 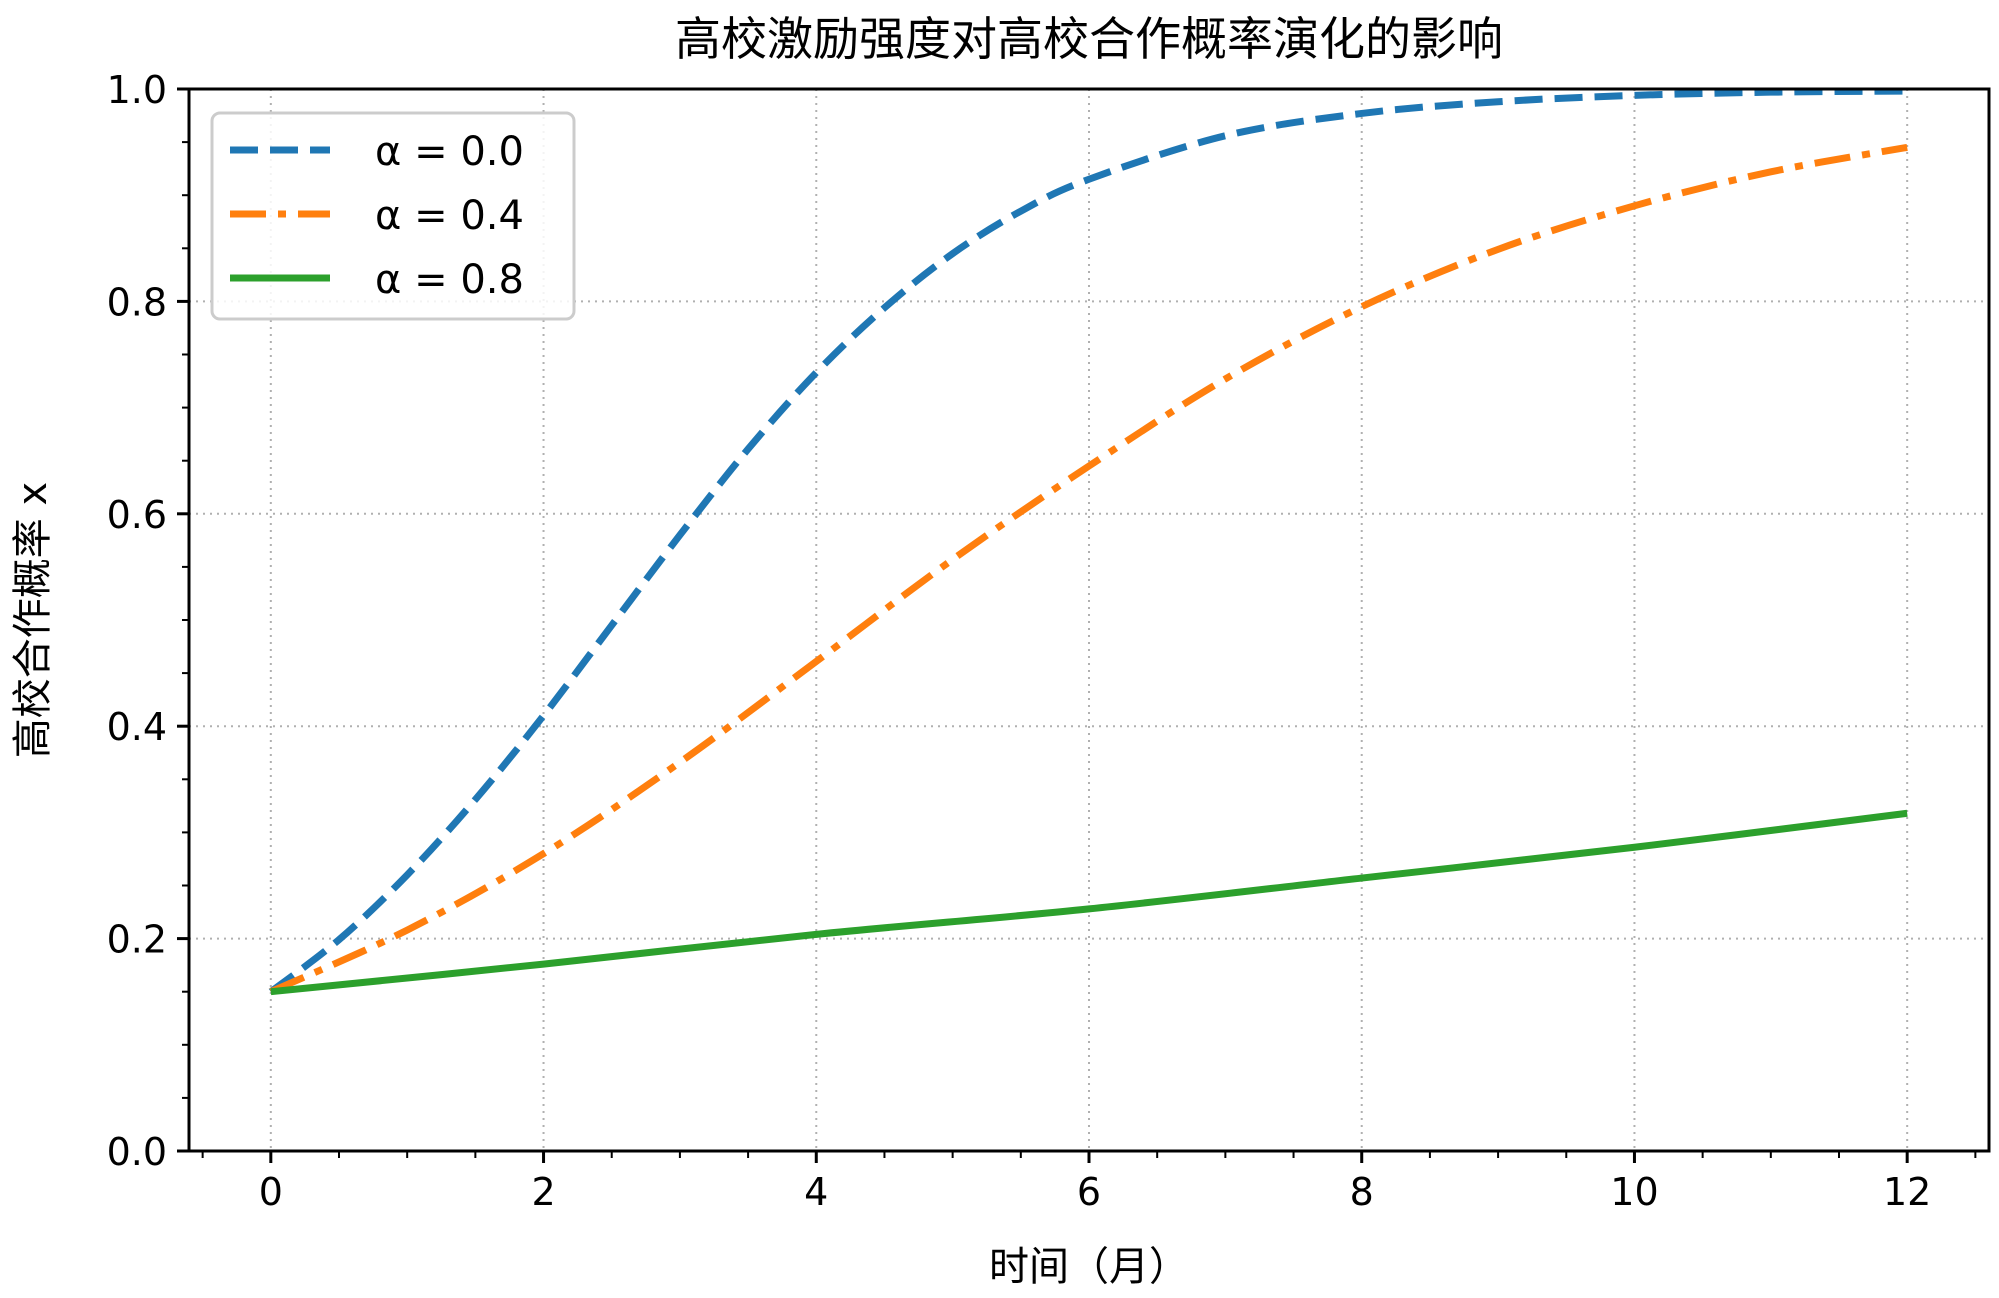 I want to click on x-tick-label: 8, so click(x=1362, y=1192).